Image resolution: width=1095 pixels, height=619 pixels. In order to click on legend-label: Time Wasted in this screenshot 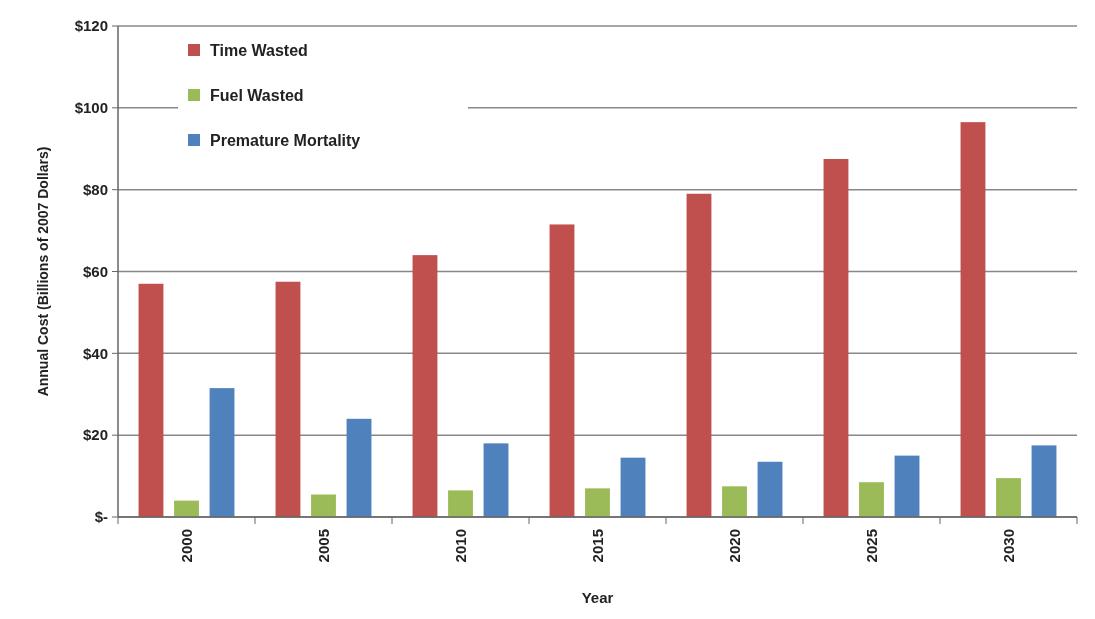, I will do `click(259, 50)`.